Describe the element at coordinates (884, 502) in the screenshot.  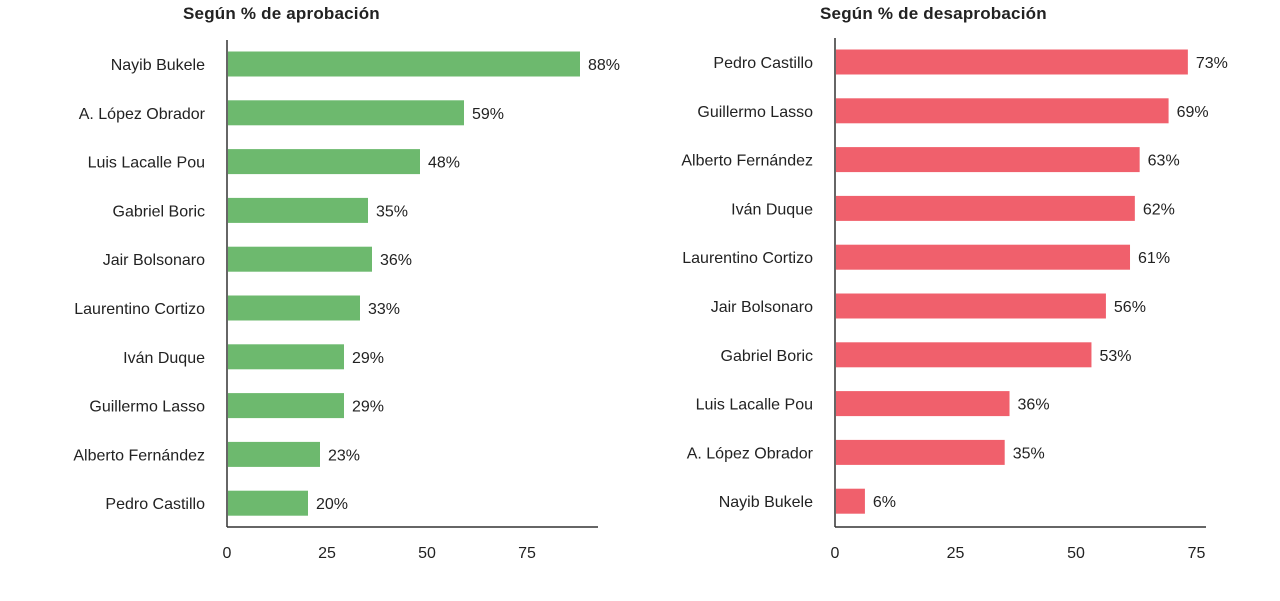
I see `value-label: 6%` at that location.